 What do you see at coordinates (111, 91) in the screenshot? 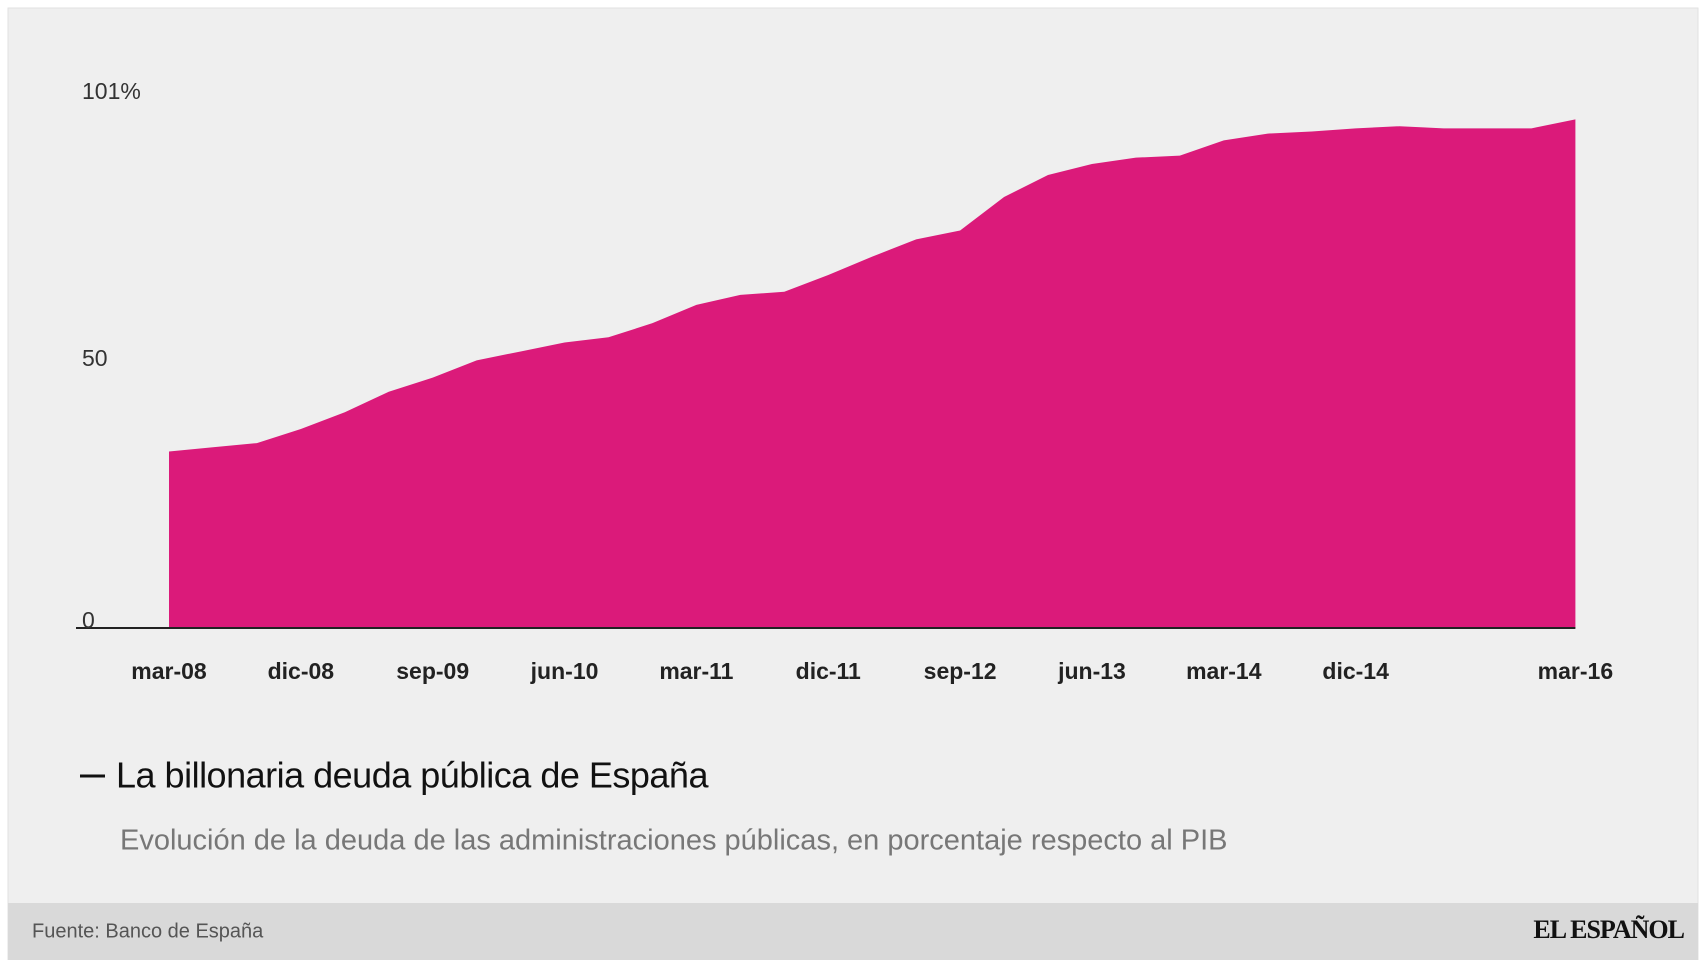
I see `y-tick-label: 101%` at bounding box center [111, 91].